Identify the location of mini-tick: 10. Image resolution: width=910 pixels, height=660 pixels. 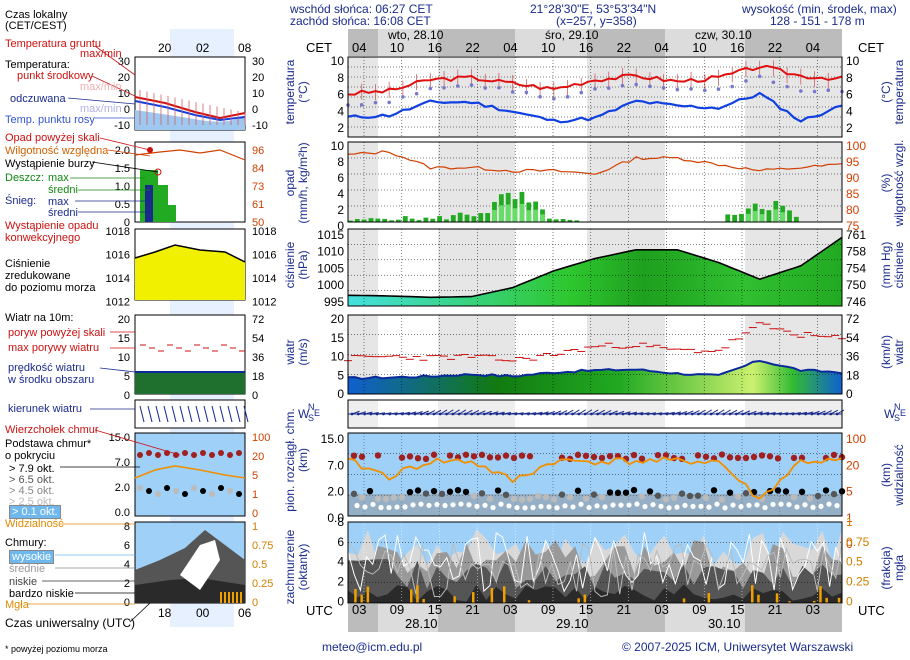
(124, 94).